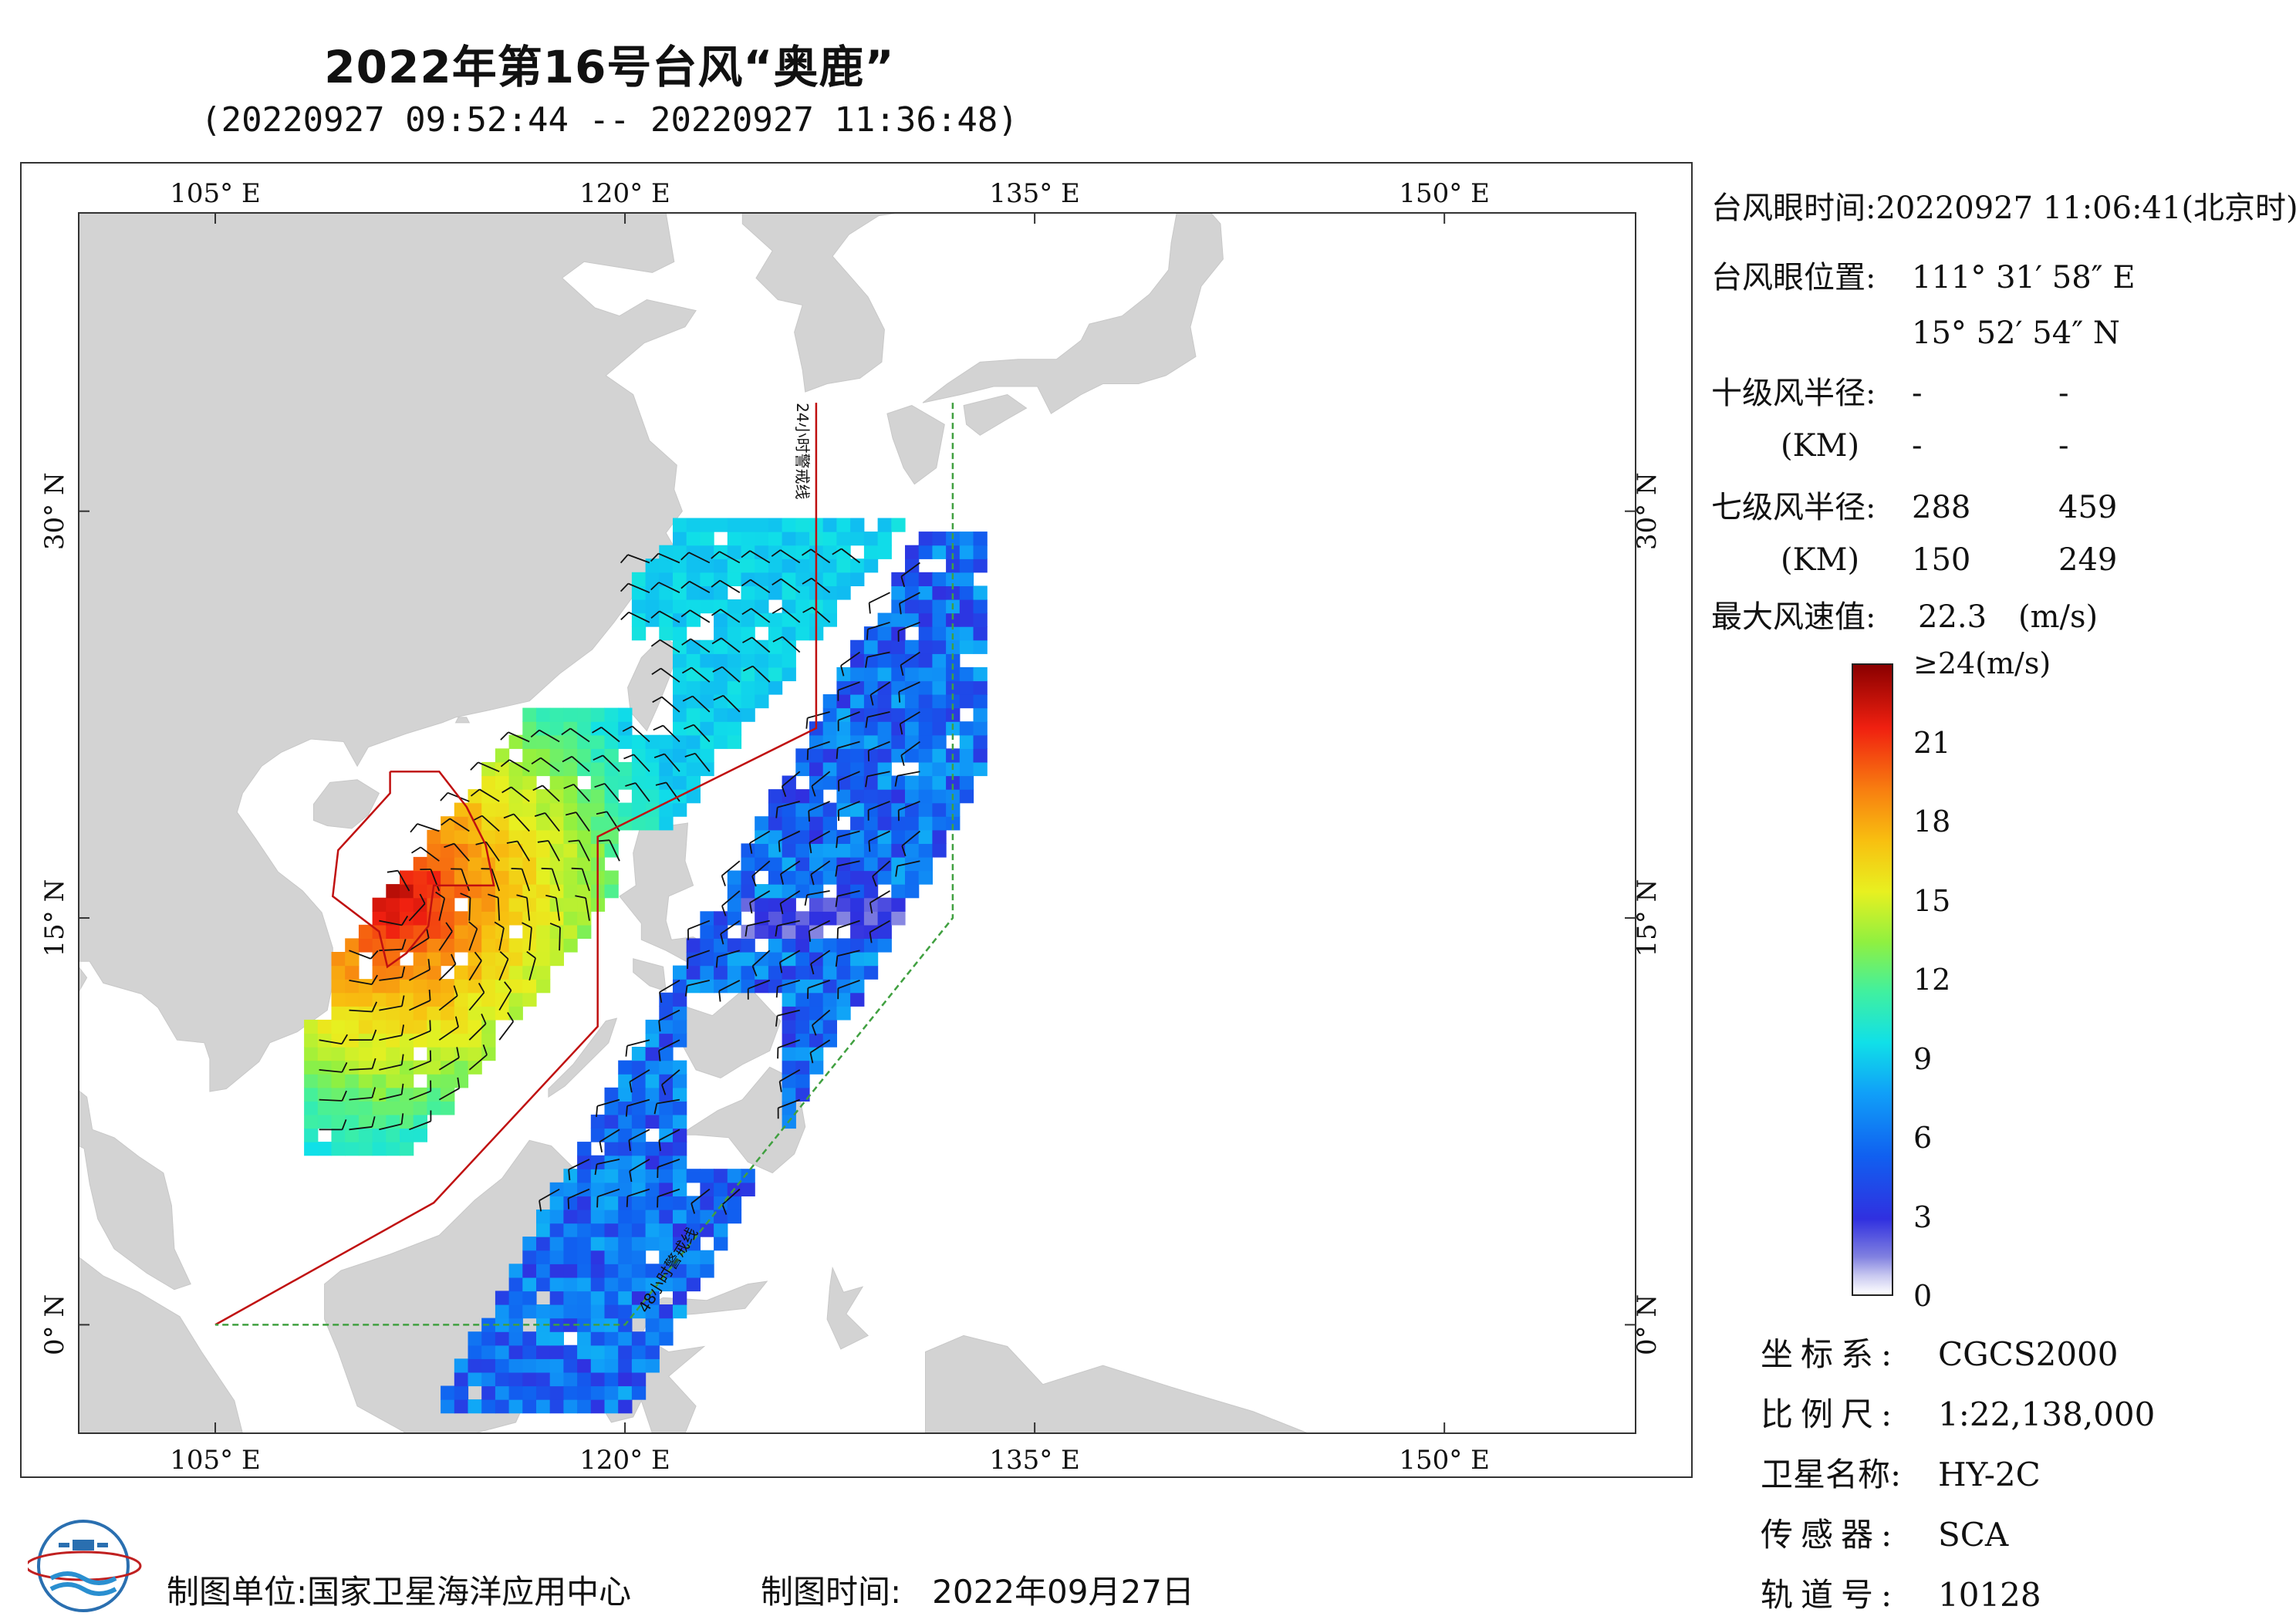 Image resolution: width=2296 pixels, height=1623 pixels. What do you see at coordinates (2016, 333) in the screenshot?
I see `eye-latitude: 15° 52′ 54″ N` at bounding box center [2016, 333].